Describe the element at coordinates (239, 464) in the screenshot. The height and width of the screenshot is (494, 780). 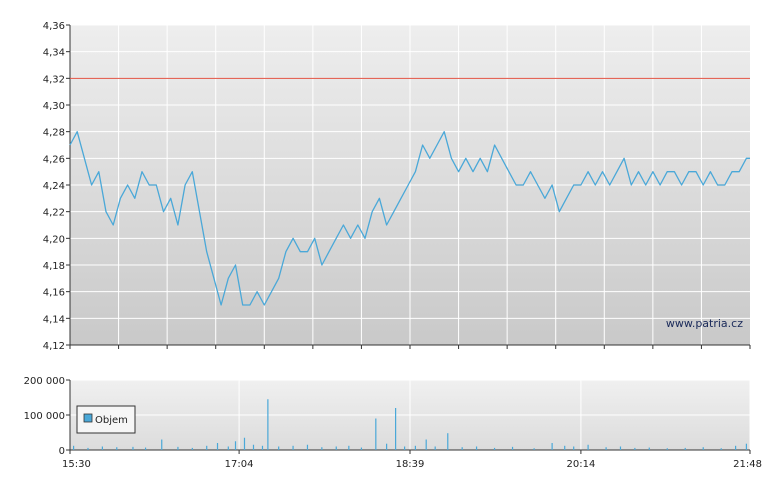
I see `x-tick-label: 17:04` at that location.